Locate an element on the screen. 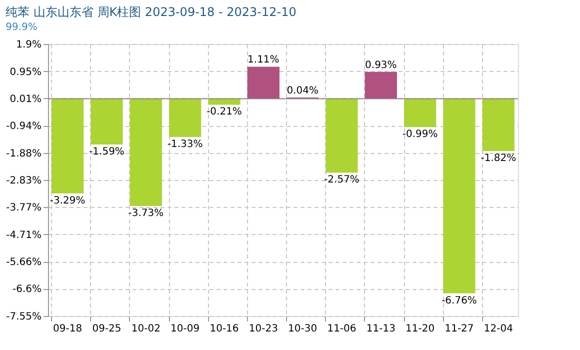 The height and width of the screenshot is (350, 580). data-label: -0.21% is located at coordinates (224, 112).